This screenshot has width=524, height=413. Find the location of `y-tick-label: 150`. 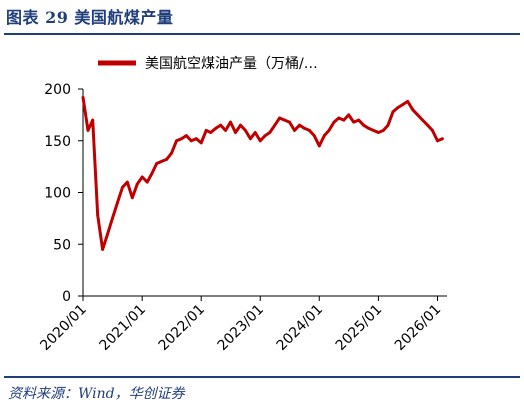

y-tick-label: 150 is located at coordinates (57, 142).